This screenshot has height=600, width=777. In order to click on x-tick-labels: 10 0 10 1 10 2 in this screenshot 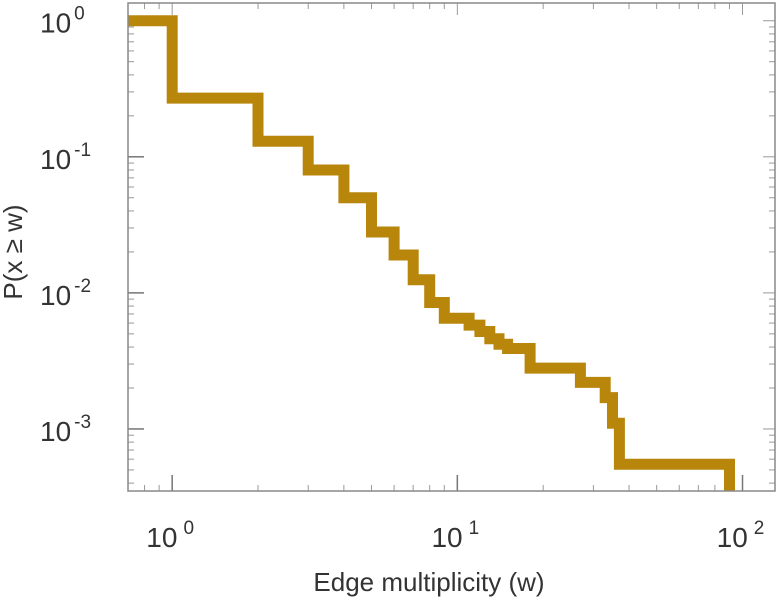, I will do `click(455, 535)`.